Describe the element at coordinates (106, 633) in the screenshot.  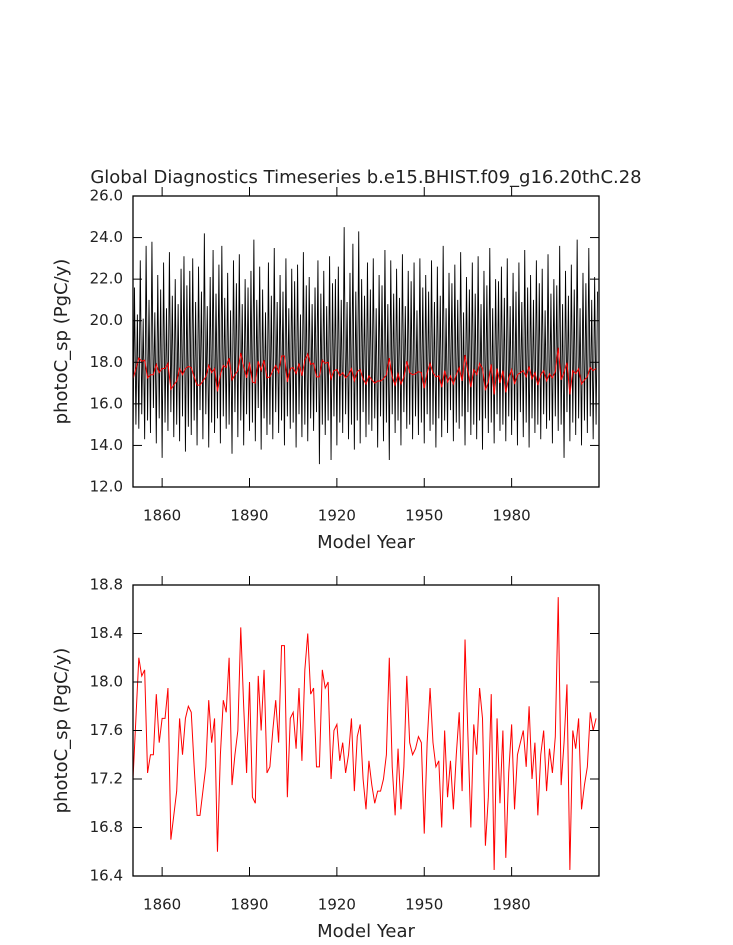
I see `y-tick-label: 18.4` at that location.